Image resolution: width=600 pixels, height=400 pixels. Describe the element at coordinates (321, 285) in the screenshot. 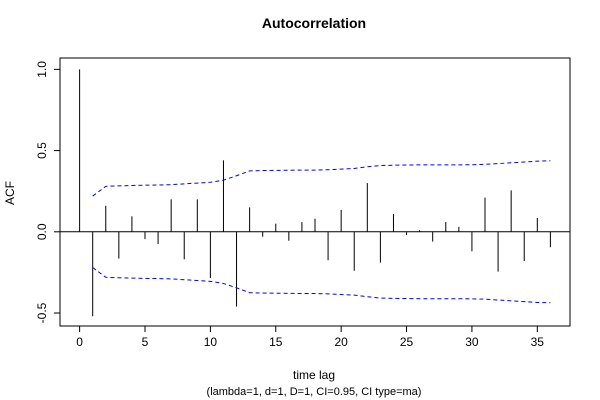

I see `ci-lower-line` at that location.